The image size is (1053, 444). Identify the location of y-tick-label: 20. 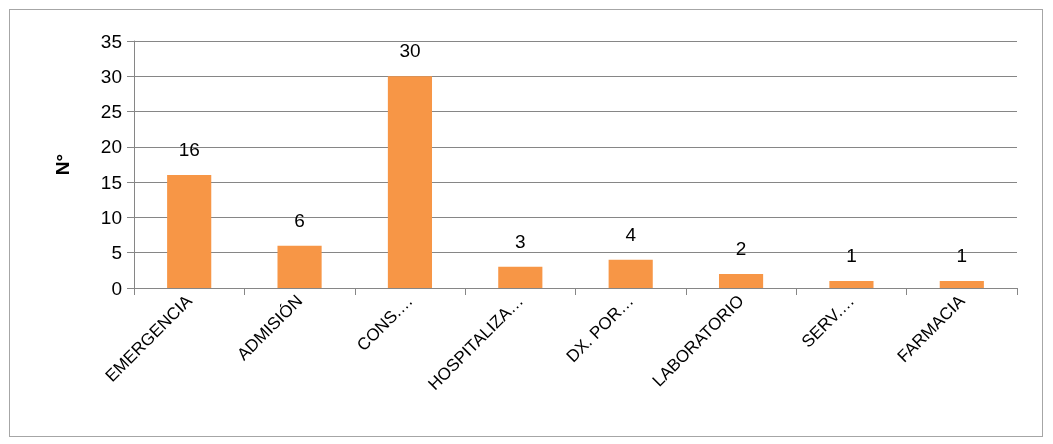
(111, 147).